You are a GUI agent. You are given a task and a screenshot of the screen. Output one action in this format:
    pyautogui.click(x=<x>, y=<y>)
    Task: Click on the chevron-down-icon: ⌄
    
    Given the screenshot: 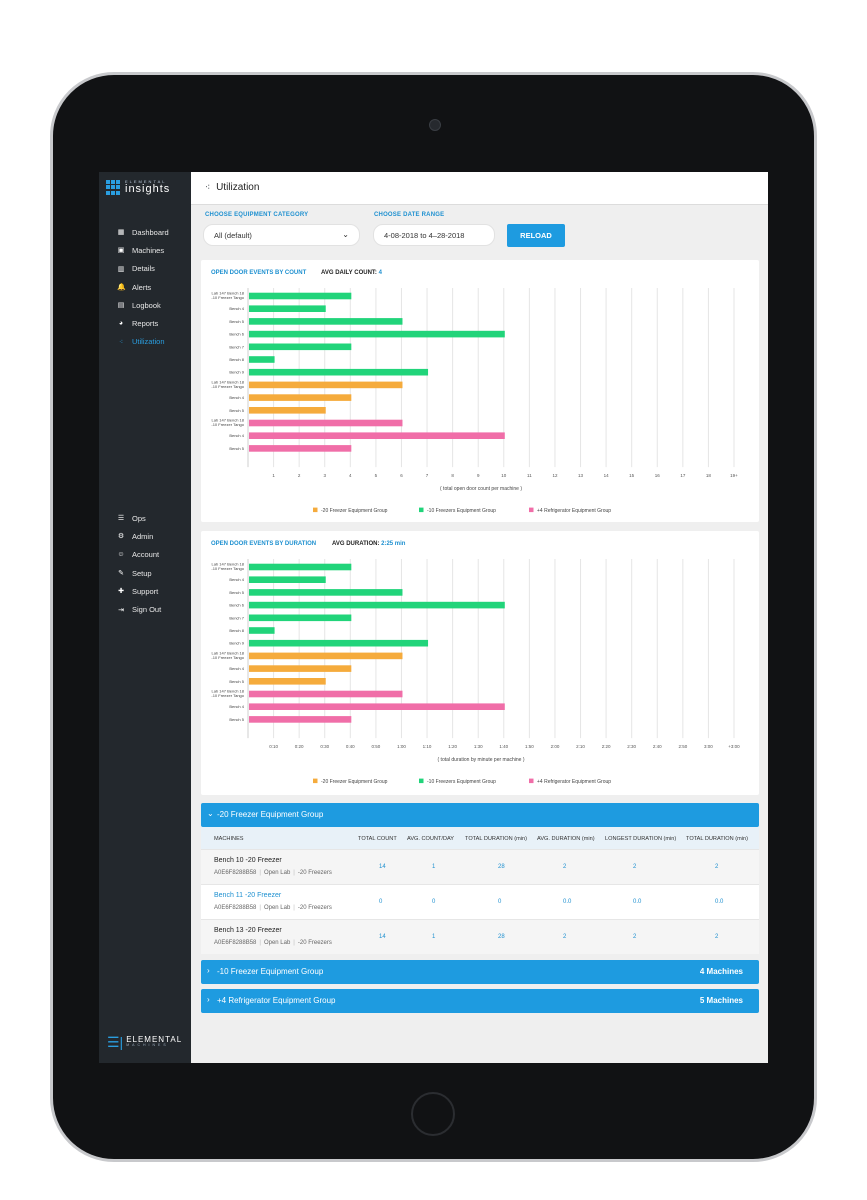 What is the action you would take?
    pyautogui.click(x=210, y=813)
    